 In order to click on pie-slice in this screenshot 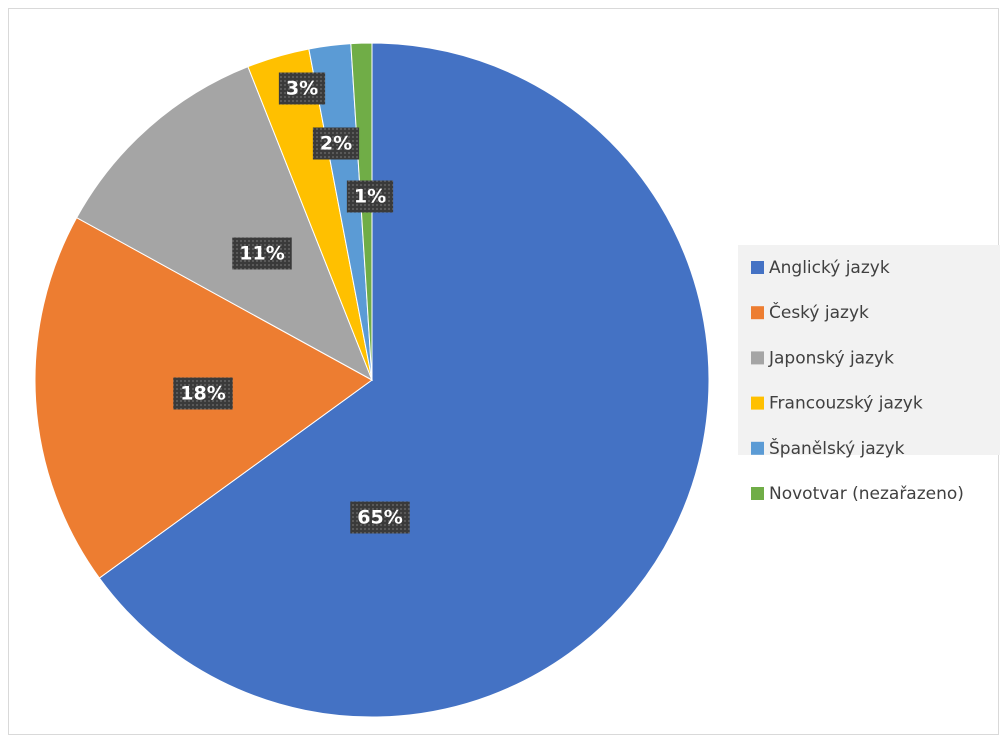, I will do `click(224, 224)`.